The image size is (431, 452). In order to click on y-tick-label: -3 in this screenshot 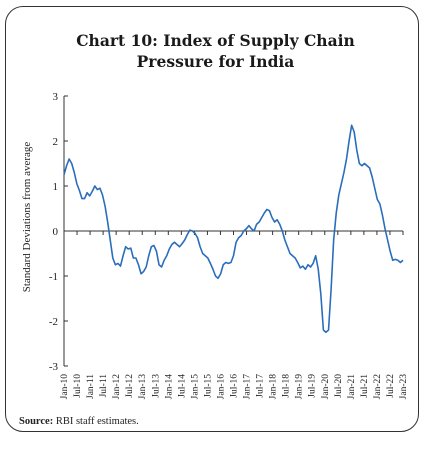, I will do `click(54, 367)`.